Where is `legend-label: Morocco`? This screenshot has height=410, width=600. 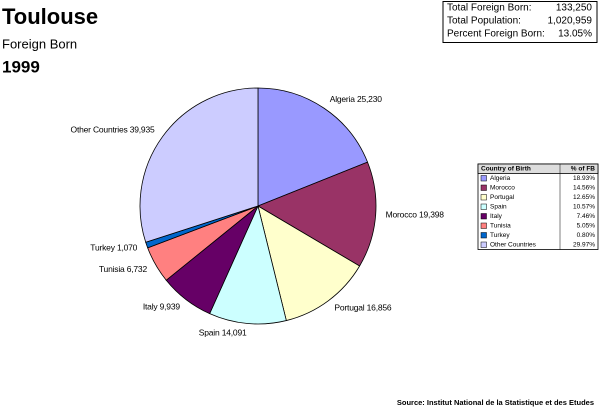 legend-label: Morocco is located at coordinates (502, 187).